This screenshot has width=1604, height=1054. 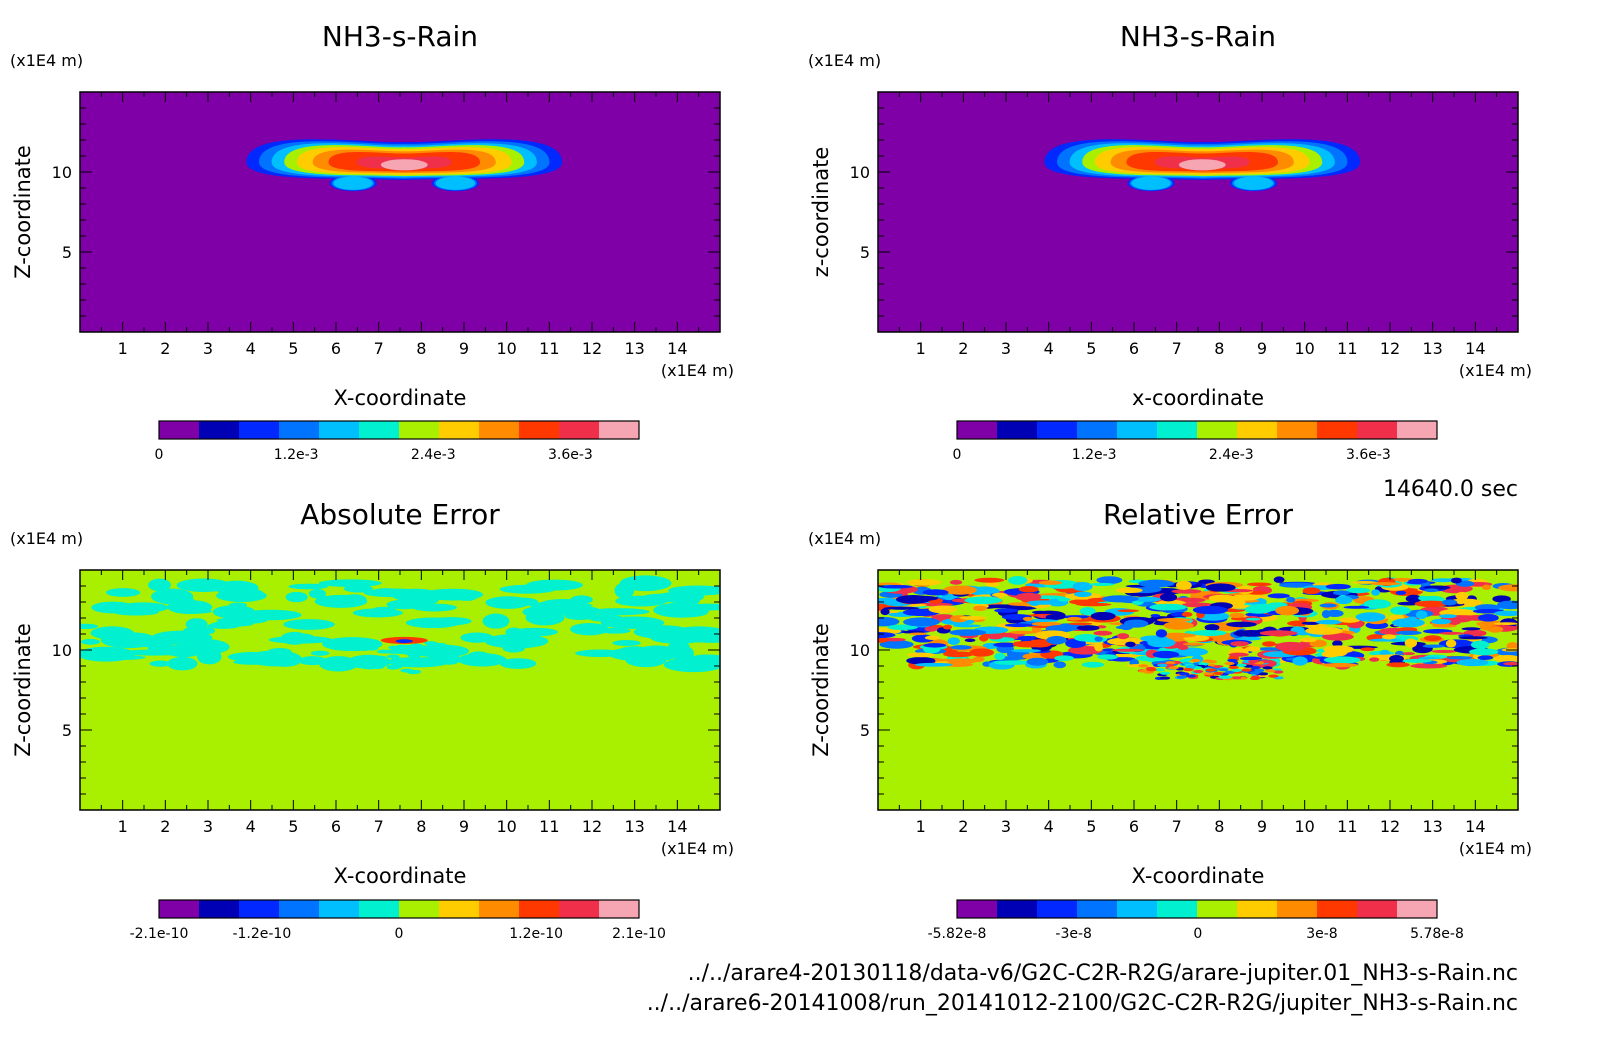 What do you see at coordinates (570, 455) in the screenshot?
I see `colorbar-tick-label: 3.6e-3` at bounding box center [570, 455].